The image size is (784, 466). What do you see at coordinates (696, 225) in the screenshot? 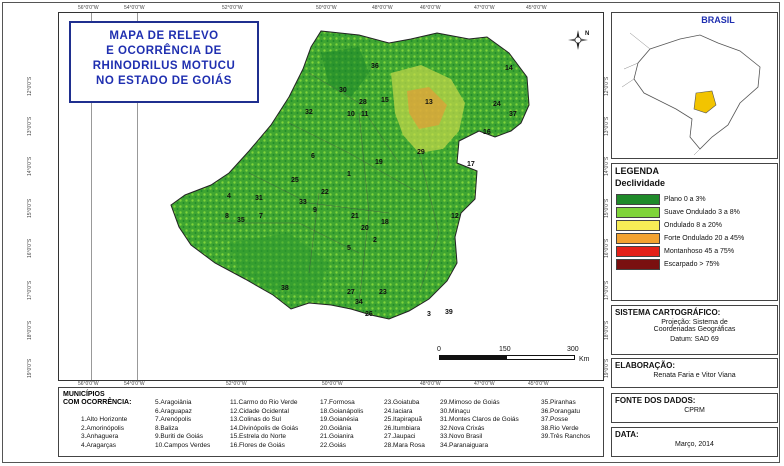
I see `legend-item: Ondulado 8 a 20%` at bounding box center [696, 225].